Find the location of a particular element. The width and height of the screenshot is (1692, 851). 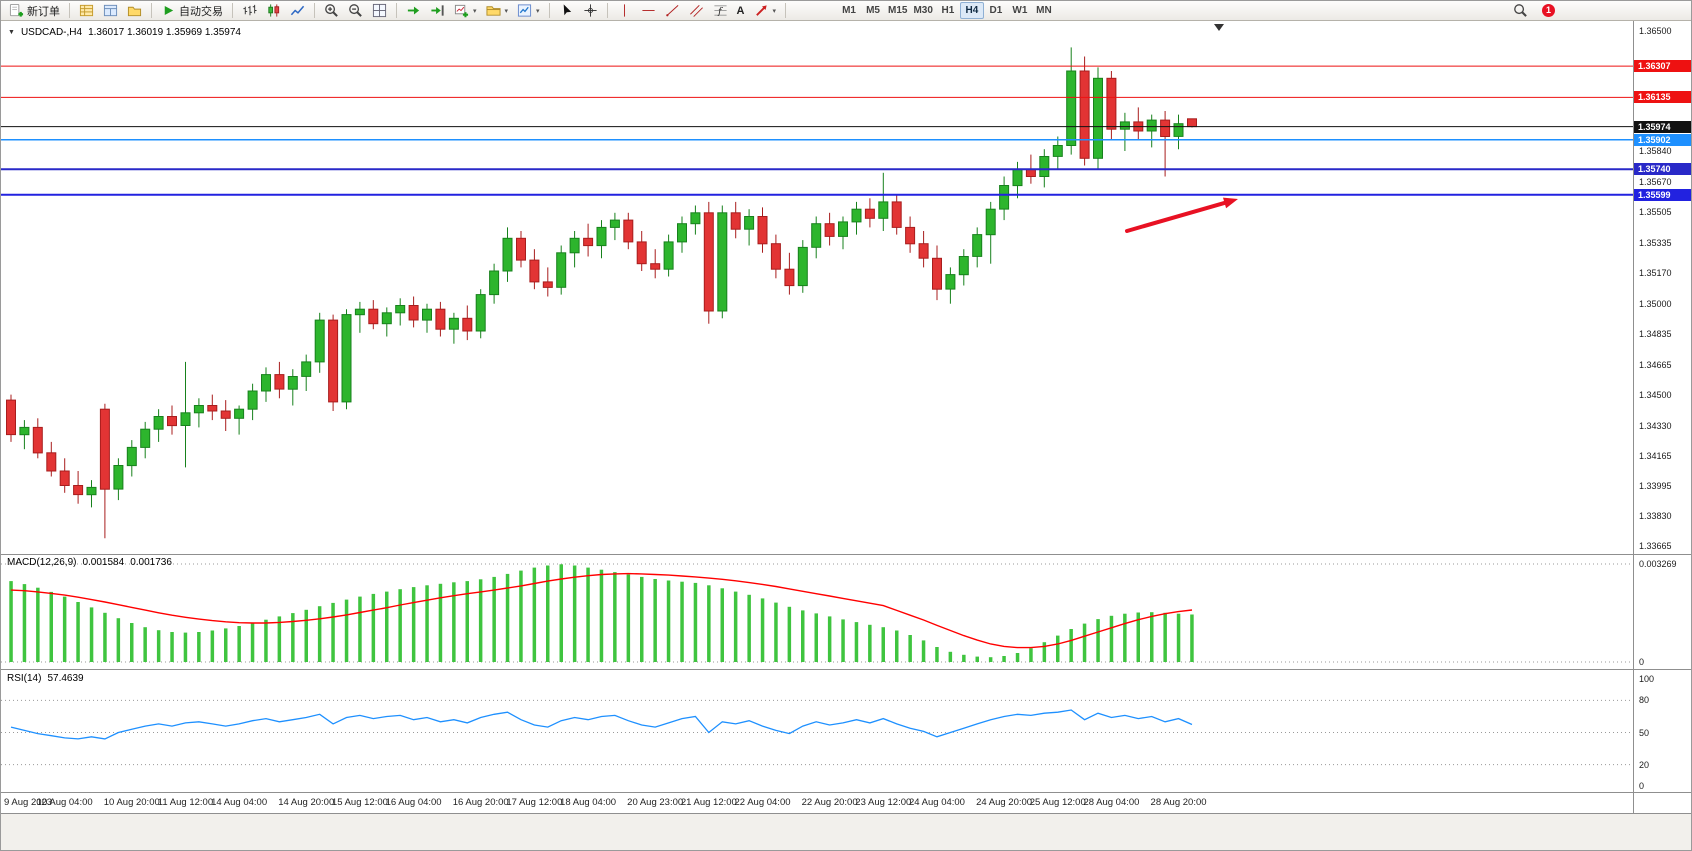

macd-value-signal: 0.001736 is located at coordinates (151, 562).